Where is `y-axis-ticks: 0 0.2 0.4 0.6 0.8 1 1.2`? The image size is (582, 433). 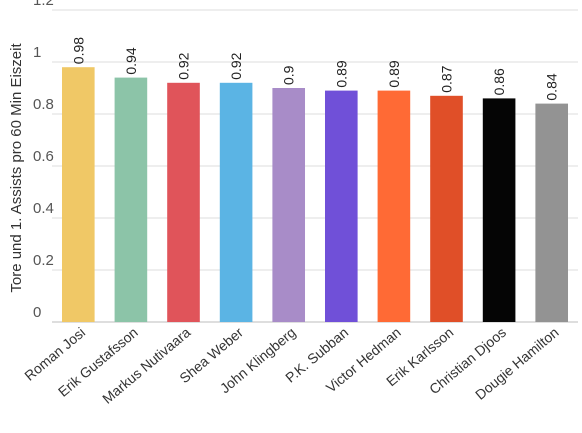 y-axis-ticks: 0 0.2 0.4 0.6 0.8 1 1.2 is located at coordinates (43, 160).